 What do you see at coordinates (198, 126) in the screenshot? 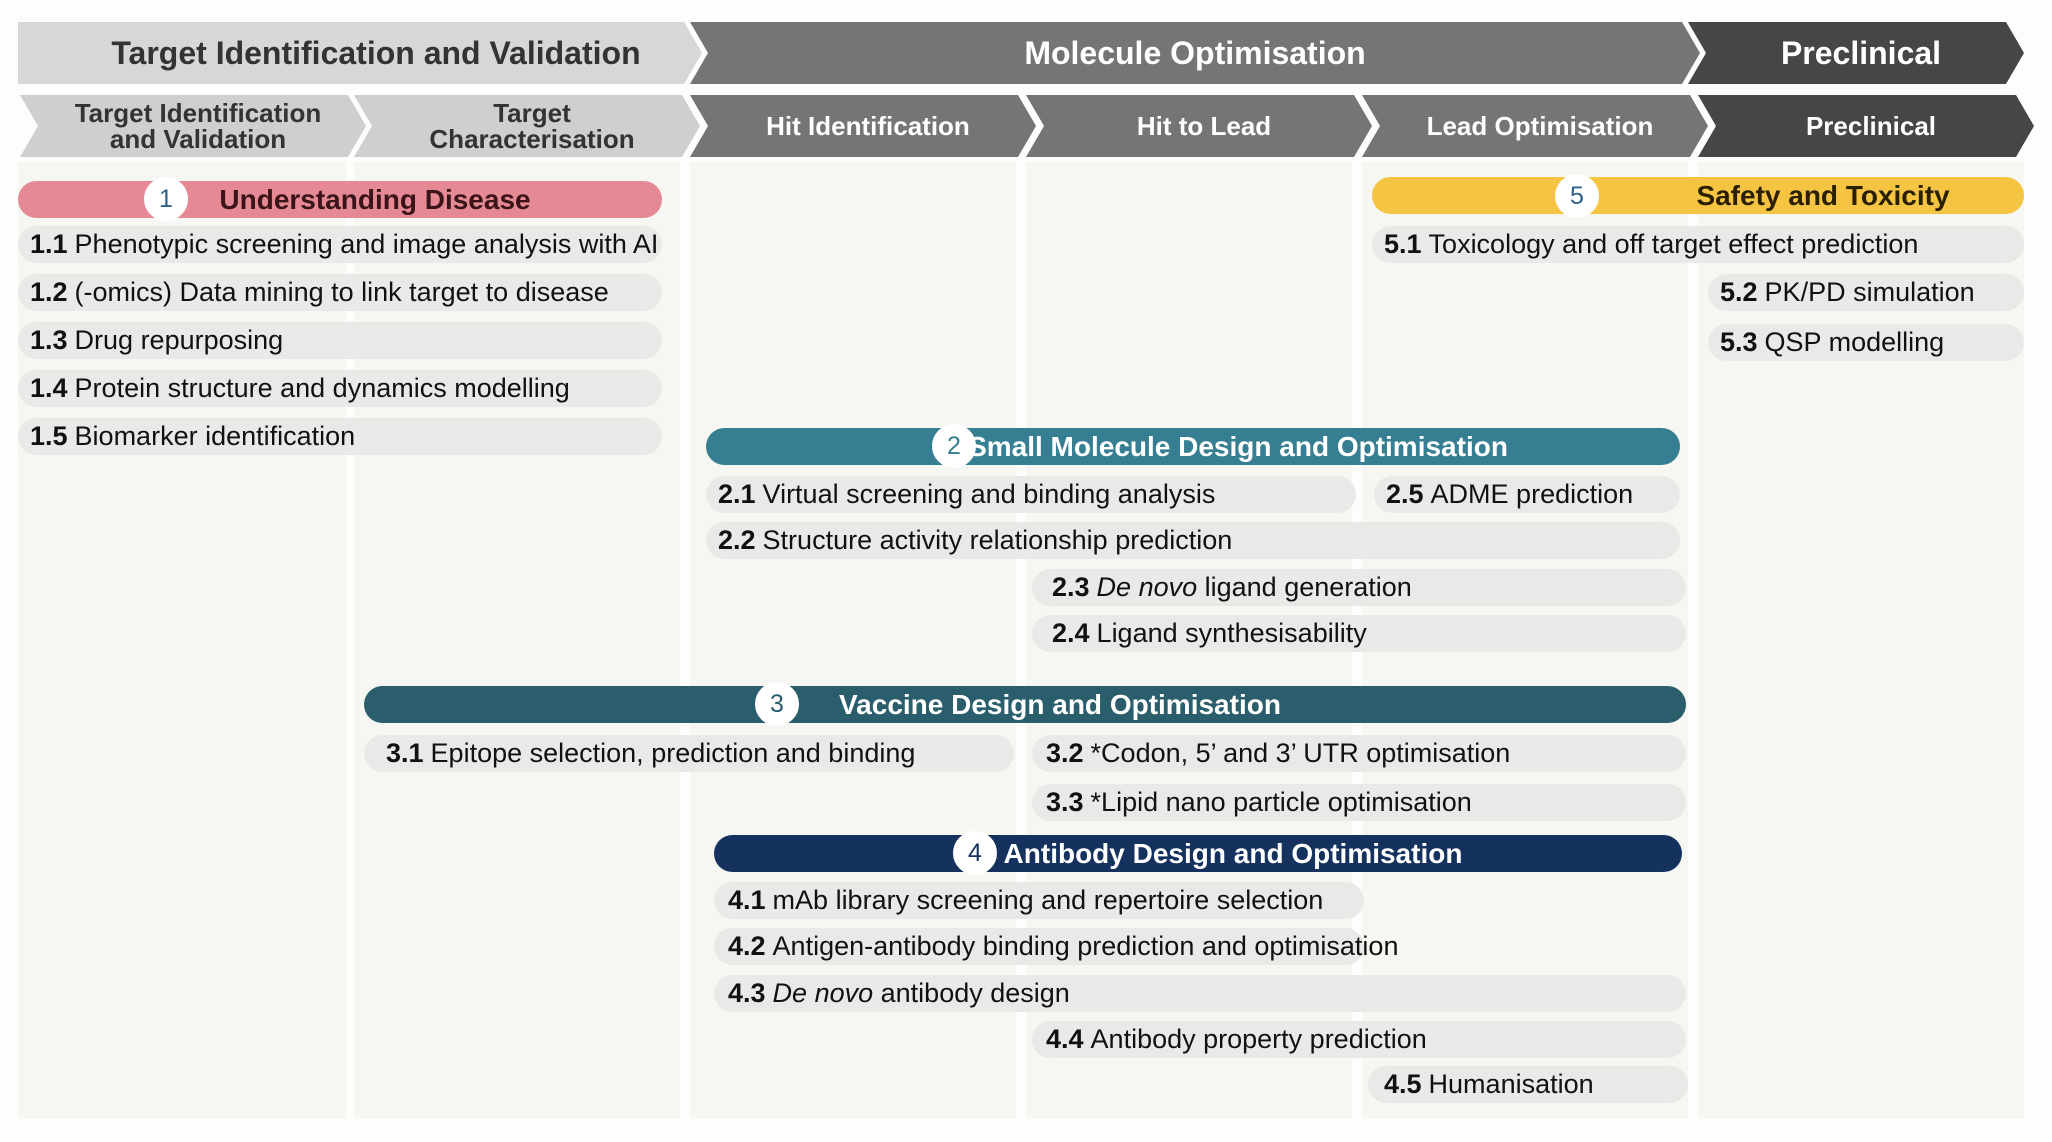
I see `substage-label-target-identification: Target Identification and Validation` at bounding box center [198, 126].